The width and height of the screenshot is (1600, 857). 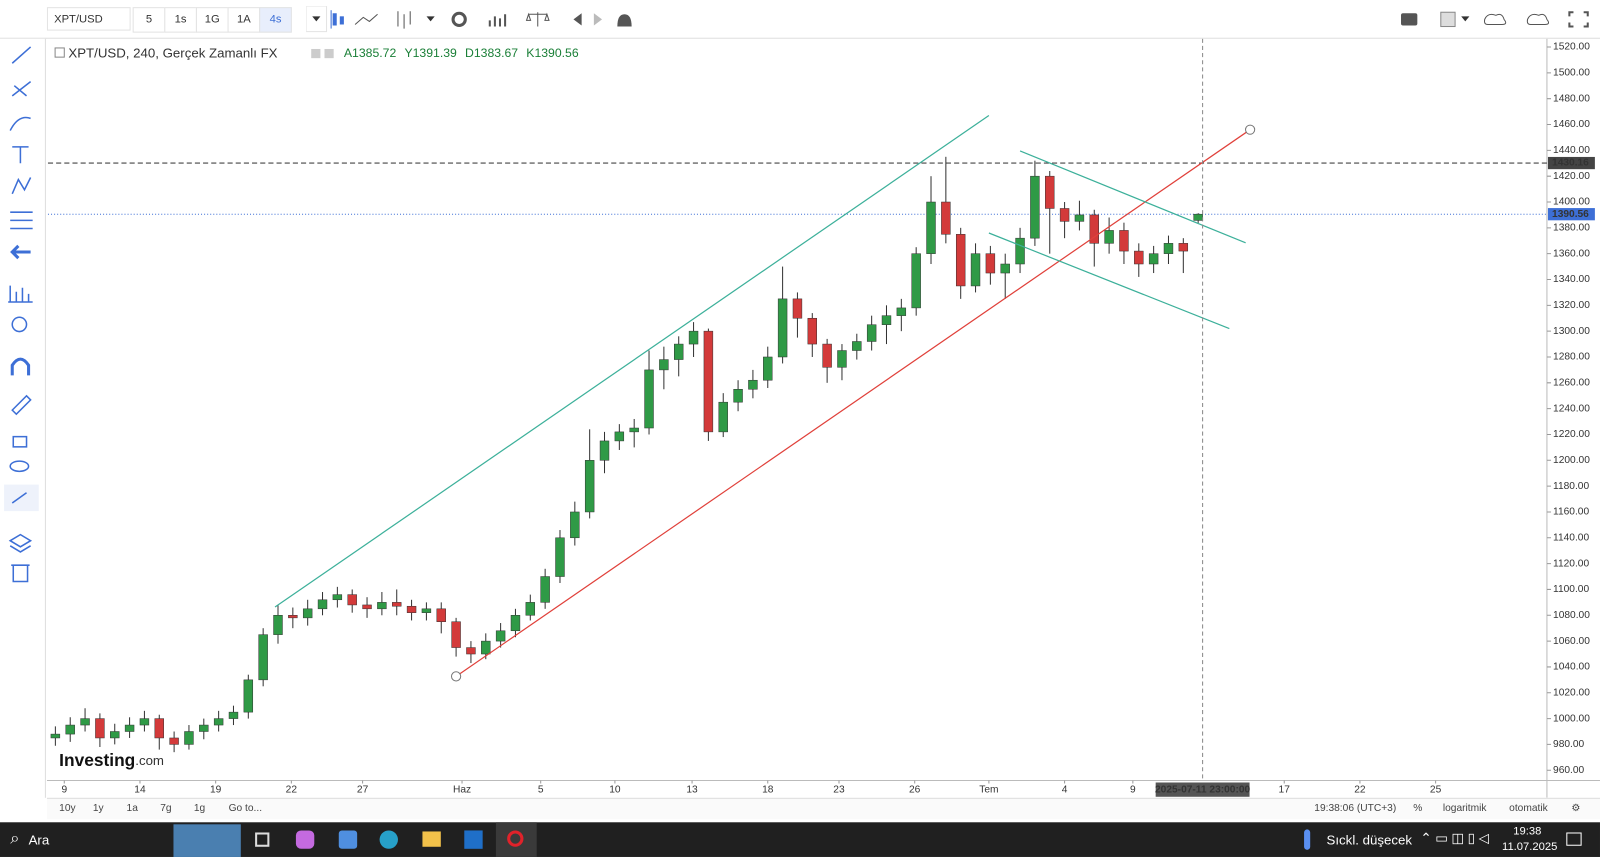 I want to click on range-button: 1a, so click(x=132, y=808).